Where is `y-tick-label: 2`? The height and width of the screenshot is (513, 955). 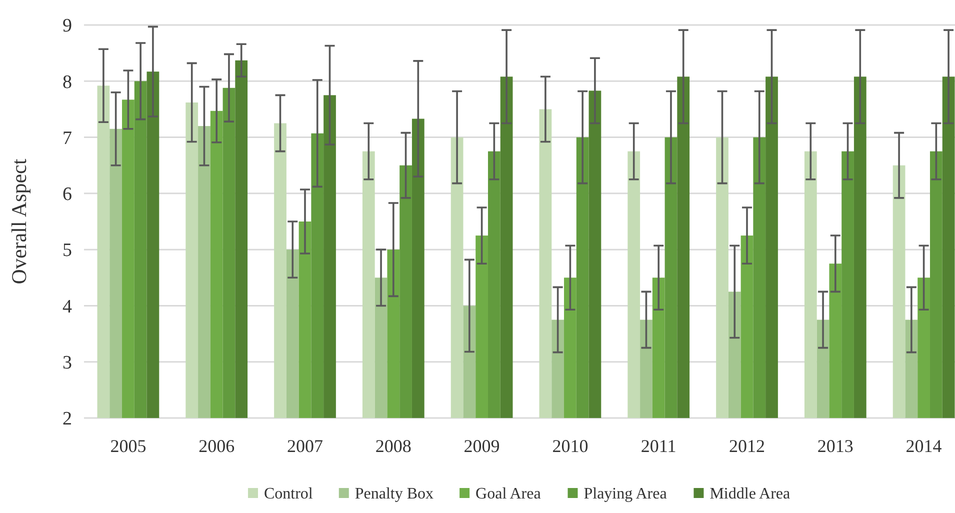 y-tick-label: 2 is located at coordinates (67, 419).